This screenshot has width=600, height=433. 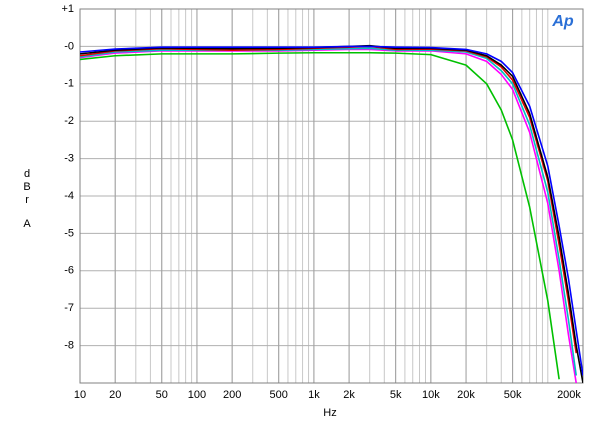 I want to click on x-tick-label: 10k, so click(x=431, y=395).